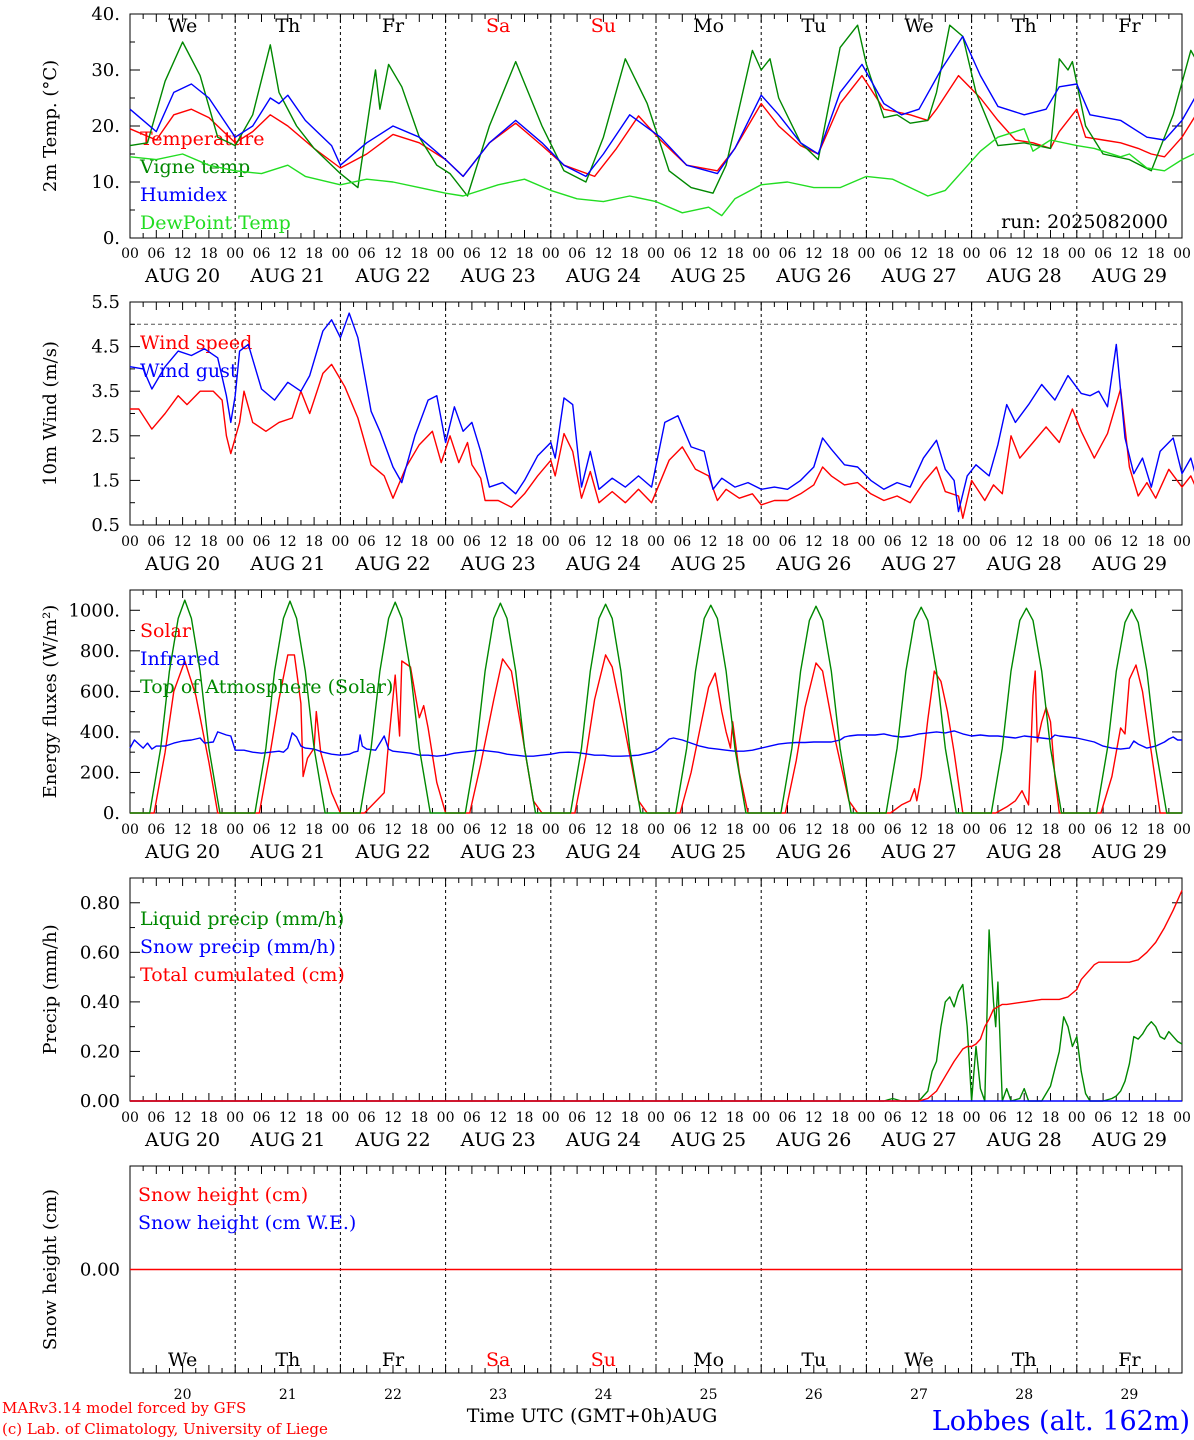  I want to click on date-label: AUG 29, so click(1129, 564).